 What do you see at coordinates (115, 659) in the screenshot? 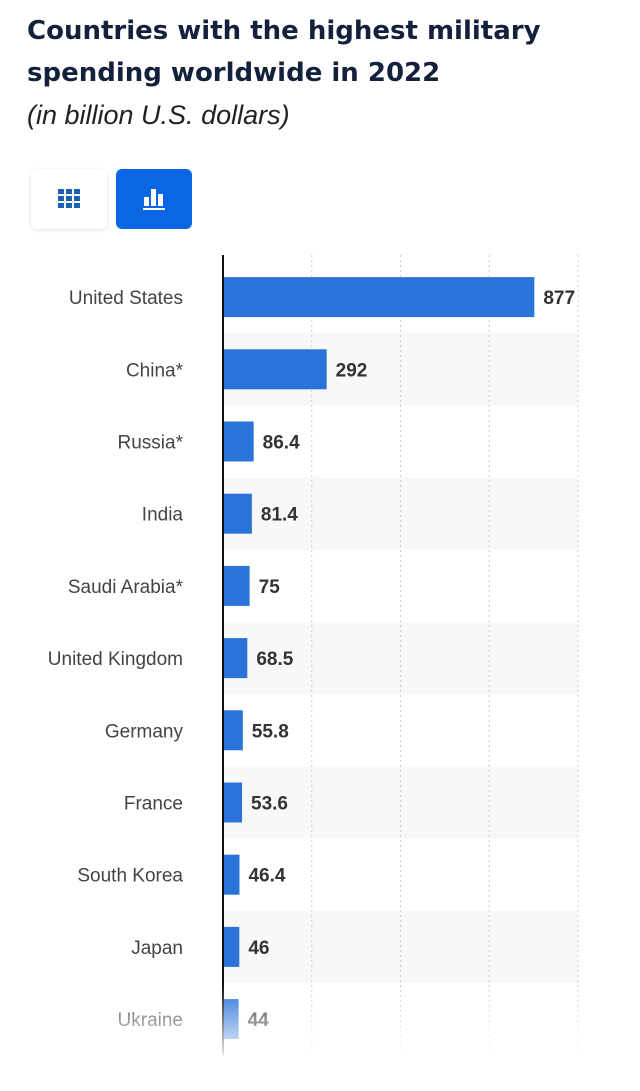
I see `category-label: United Kingdom` at bounding box center [115, 659].